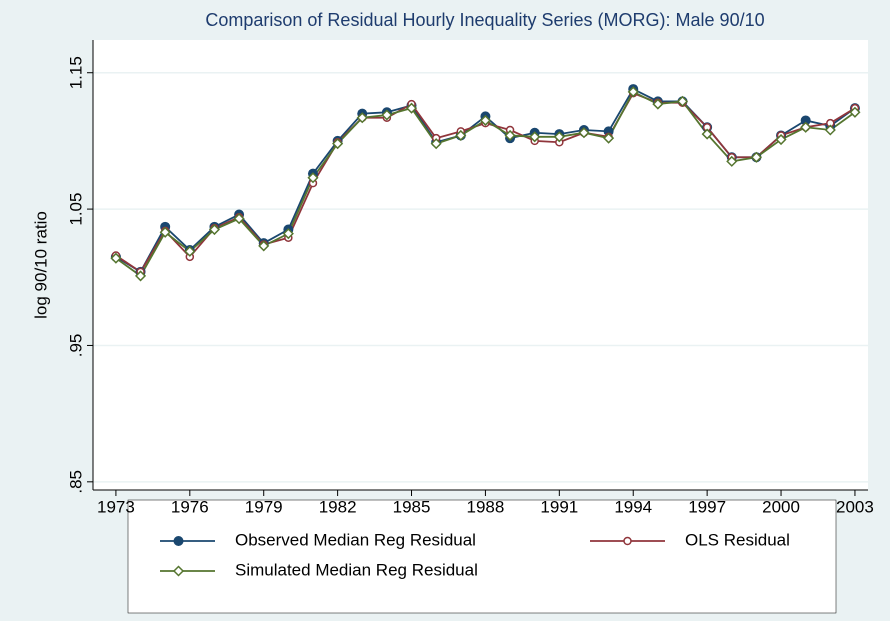  Describe the element at coordinates (355, 539) in the screenshot. I see `legend-label: Observed Median Reg Residual` at that location.